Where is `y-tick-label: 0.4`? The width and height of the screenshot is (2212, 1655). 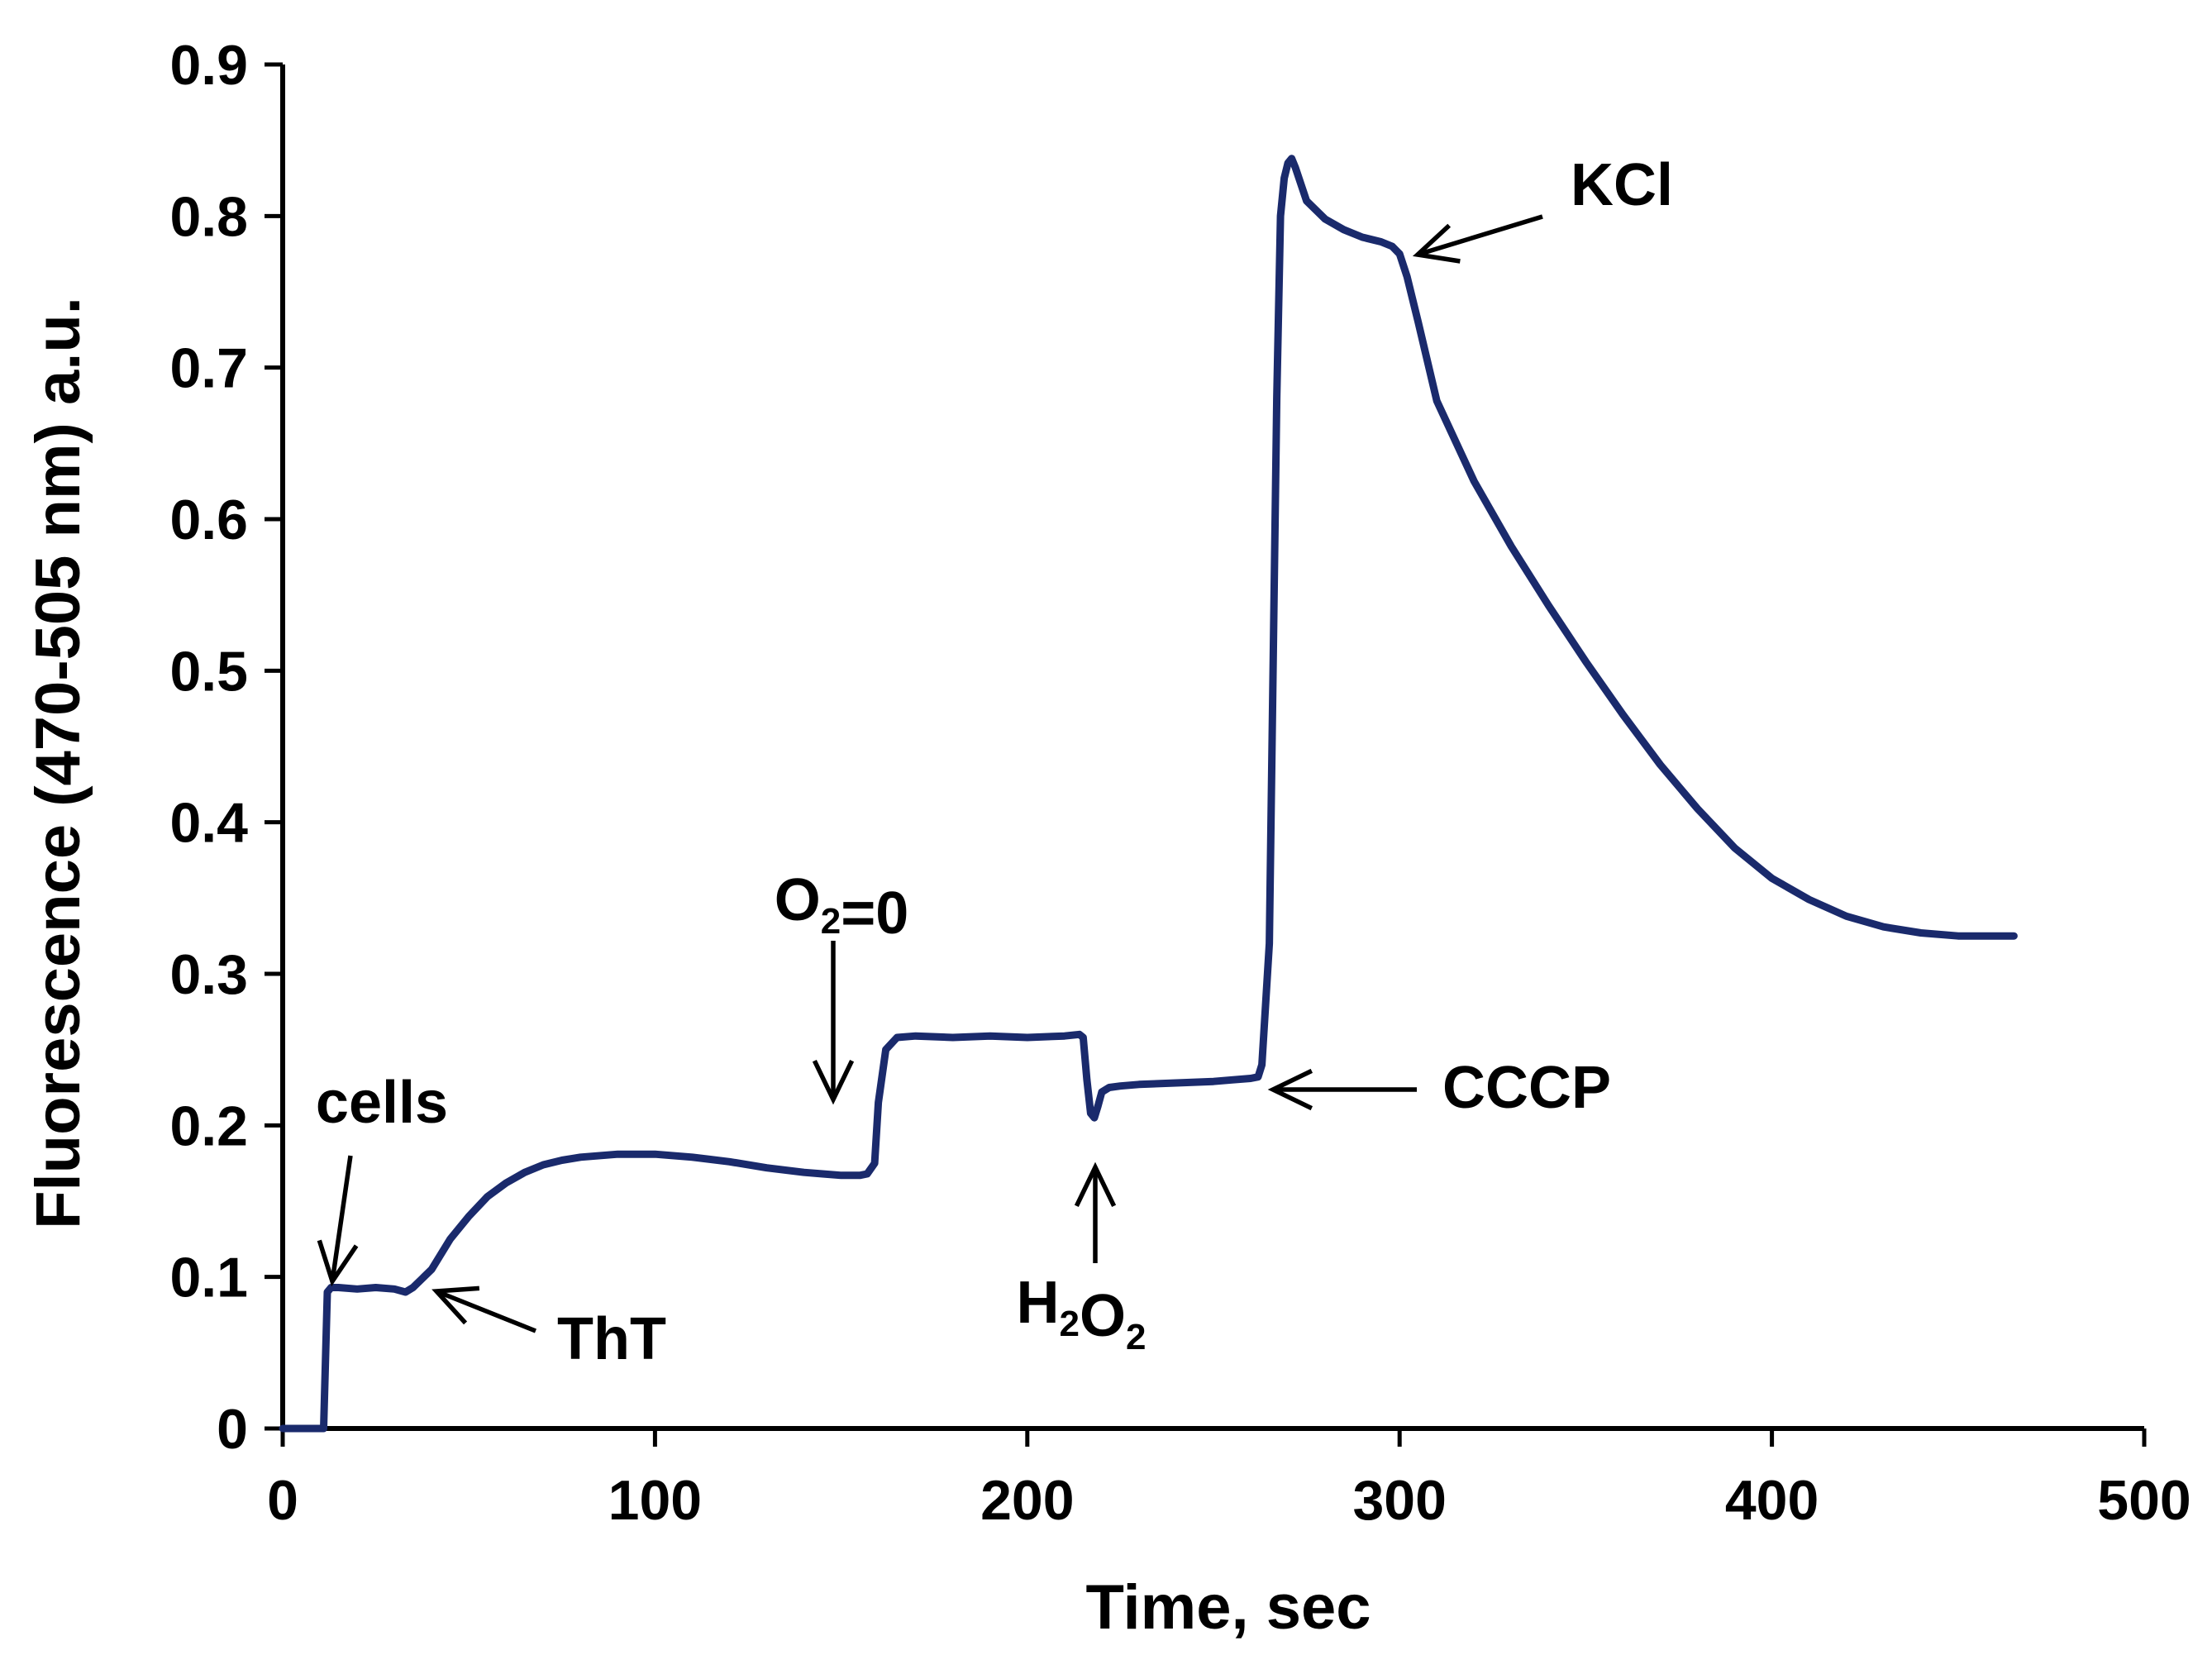
y-tick-label: 0.4 is located at coordinates (208, 823).